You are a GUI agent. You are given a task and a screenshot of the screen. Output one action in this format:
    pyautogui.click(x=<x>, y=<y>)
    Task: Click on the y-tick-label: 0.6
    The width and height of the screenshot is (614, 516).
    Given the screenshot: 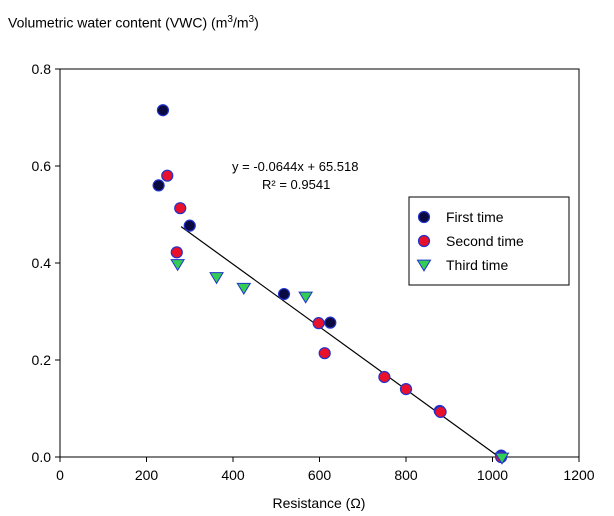 What is the action you would take?
    pyautogui.click(x=42, y=166)
    